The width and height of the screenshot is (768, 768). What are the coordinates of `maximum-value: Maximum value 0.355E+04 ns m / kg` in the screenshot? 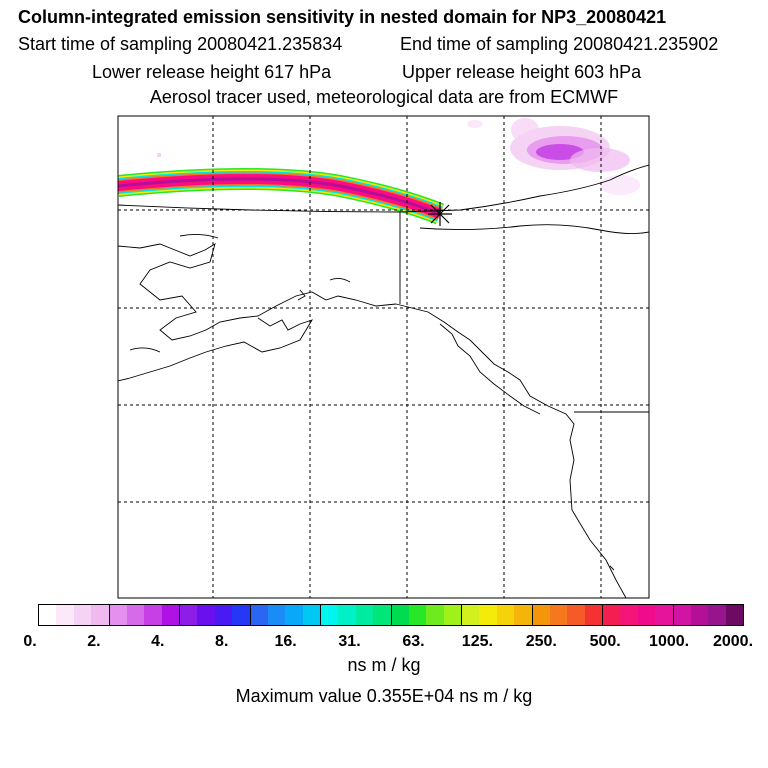 It's located at (384, 696).